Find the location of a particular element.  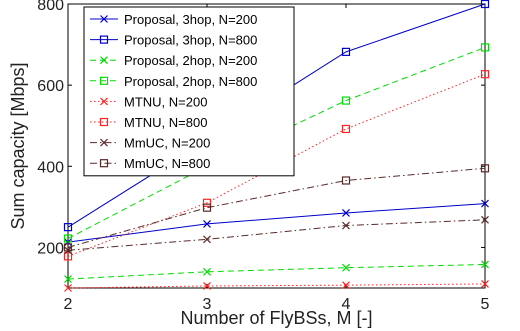

legend-label: MTNU, N=800 is located at coordinates (165, 122).